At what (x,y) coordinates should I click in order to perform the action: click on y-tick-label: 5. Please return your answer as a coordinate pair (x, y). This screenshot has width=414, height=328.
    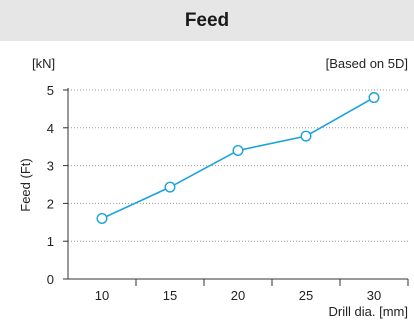
    Looking at the image, I should click on (50, 90).